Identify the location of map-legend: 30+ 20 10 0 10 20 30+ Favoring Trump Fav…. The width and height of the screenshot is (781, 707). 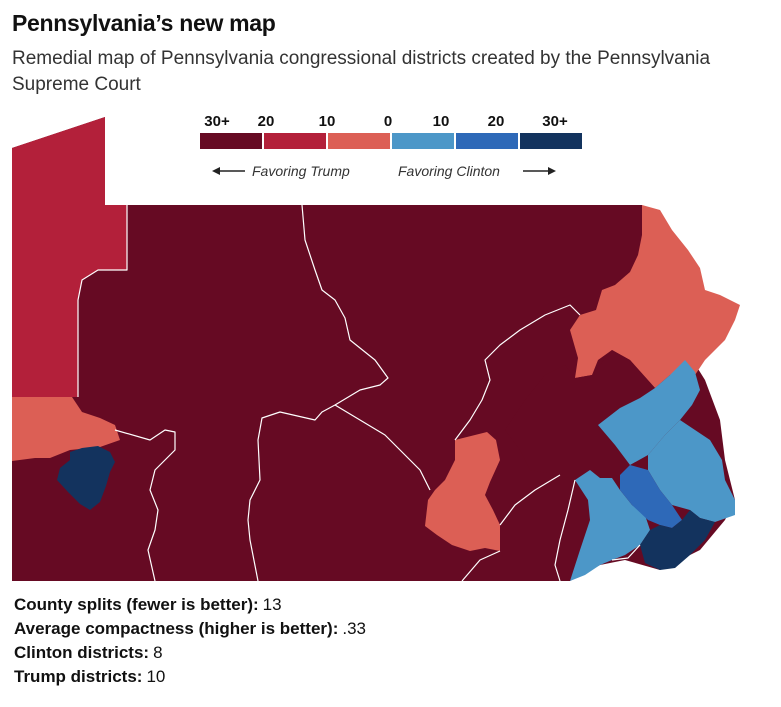
(391, 146).